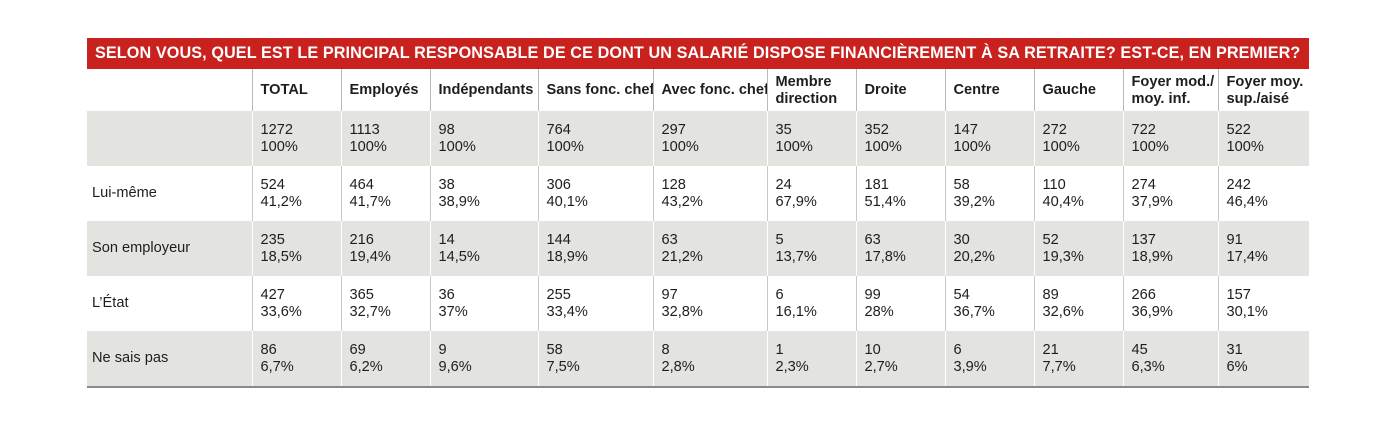 The height and width of the screenshot is (443, 1400). I want to click on table-cell: 216 19,4%, so click(385, 248).